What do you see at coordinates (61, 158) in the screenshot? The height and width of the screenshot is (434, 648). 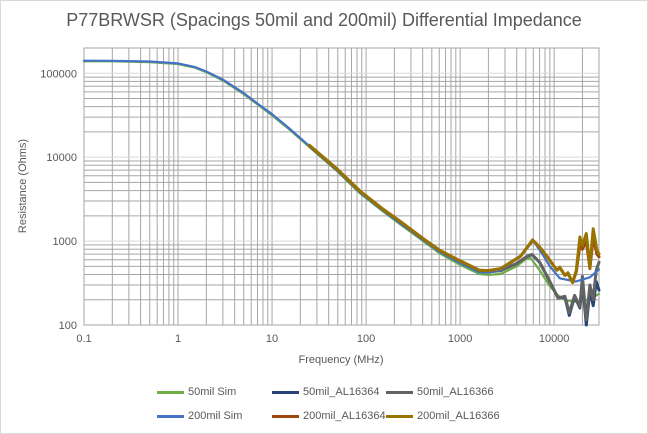 I see `y-tick-label: 10000` at bounding box center [61, 158].